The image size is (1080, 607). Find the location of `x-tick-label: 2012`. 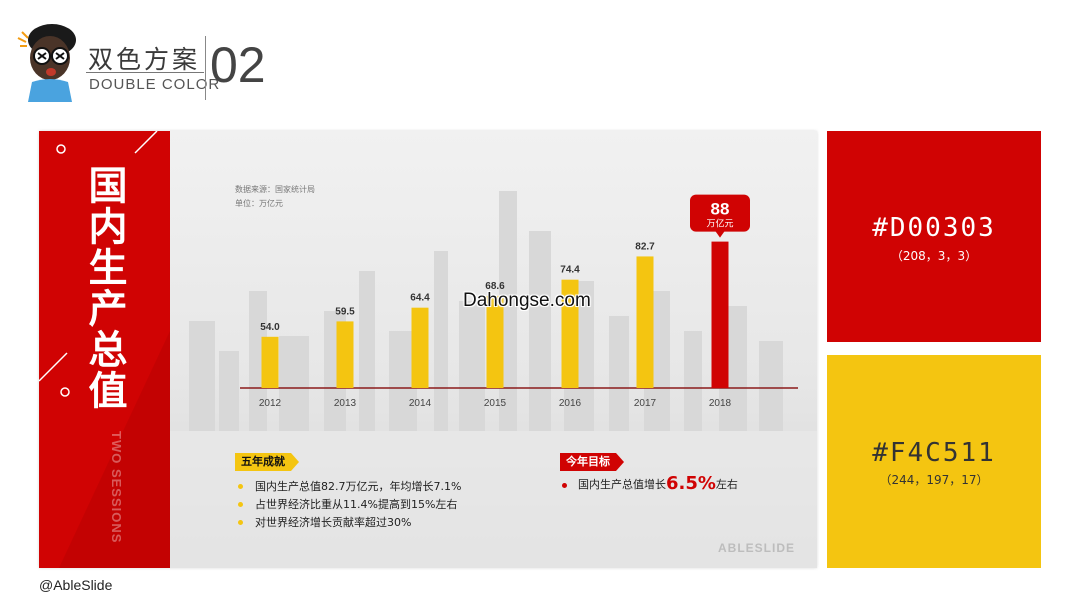

x-tick-label: 2012 is located at coordinates (270, 403).